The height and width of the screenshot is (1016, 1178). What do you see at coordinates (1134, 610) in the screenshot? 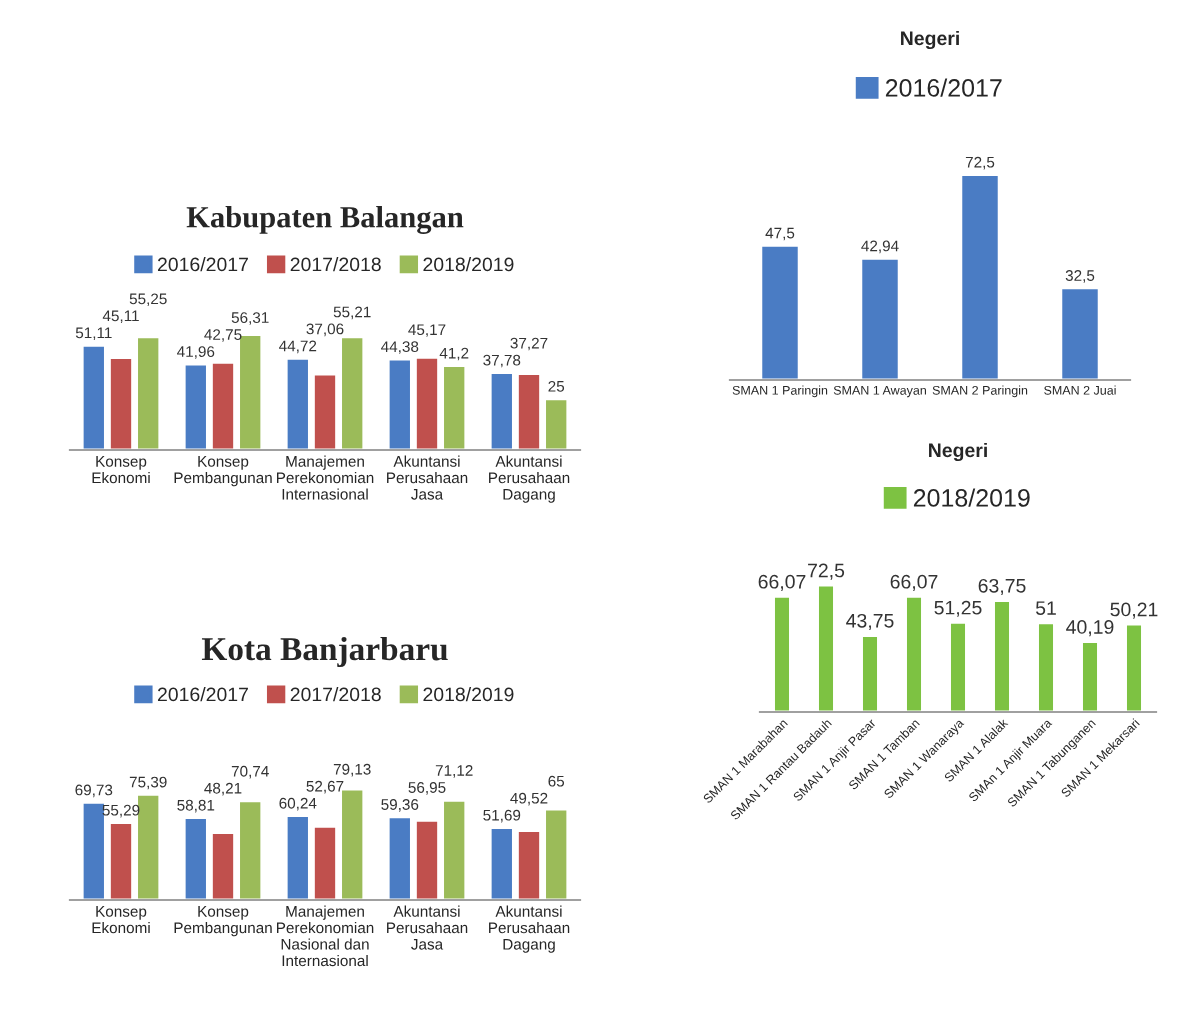
I see `data-label: 50,21` at bounding box center [1134, 610].